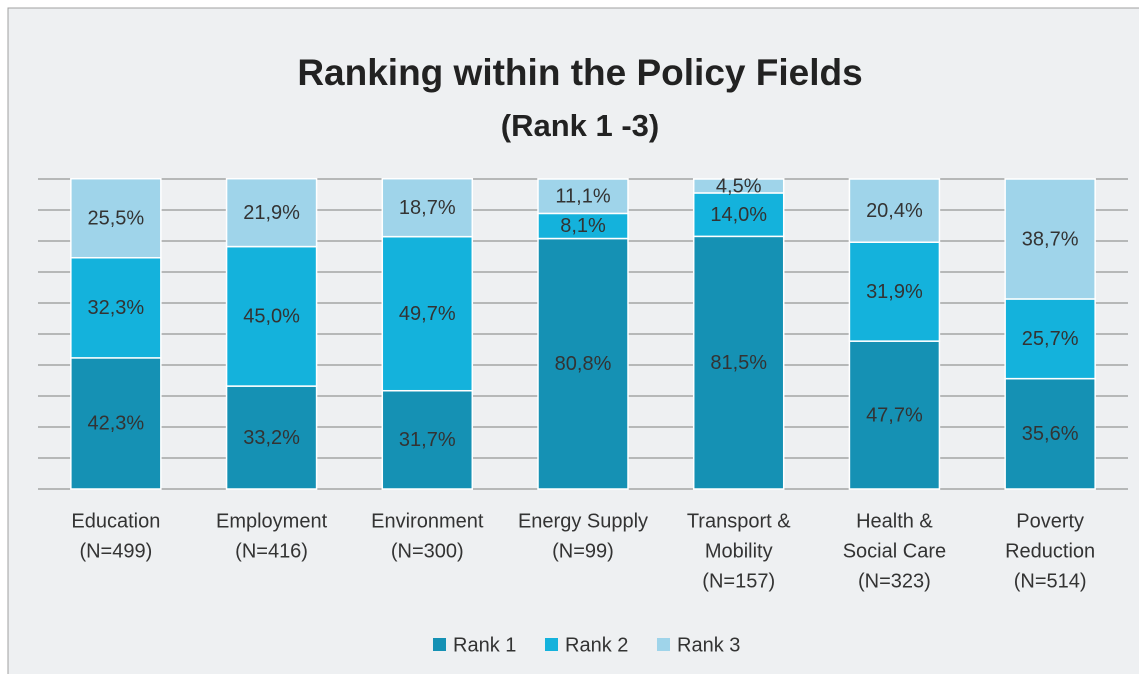 This screenshot has height=674, width=1139. Describe the element at coordinates (894, 551) in the screenshot. I see `x-tick-label: Social Care` at that location.